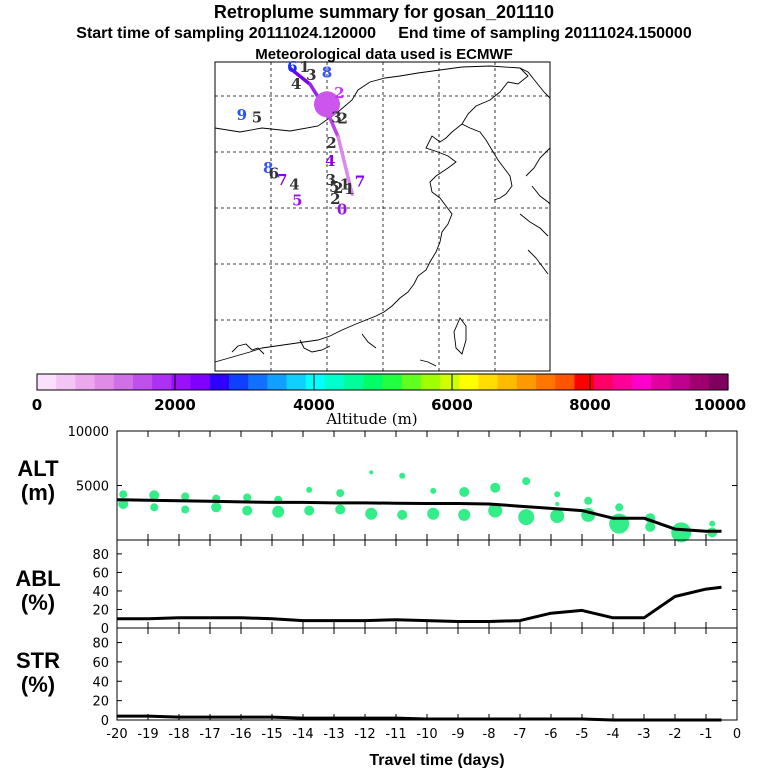  What do you see at coordinates (38, 468) in the screenshot?
I see `alt-panel-label: ALT` at bounding box center [38, 468].